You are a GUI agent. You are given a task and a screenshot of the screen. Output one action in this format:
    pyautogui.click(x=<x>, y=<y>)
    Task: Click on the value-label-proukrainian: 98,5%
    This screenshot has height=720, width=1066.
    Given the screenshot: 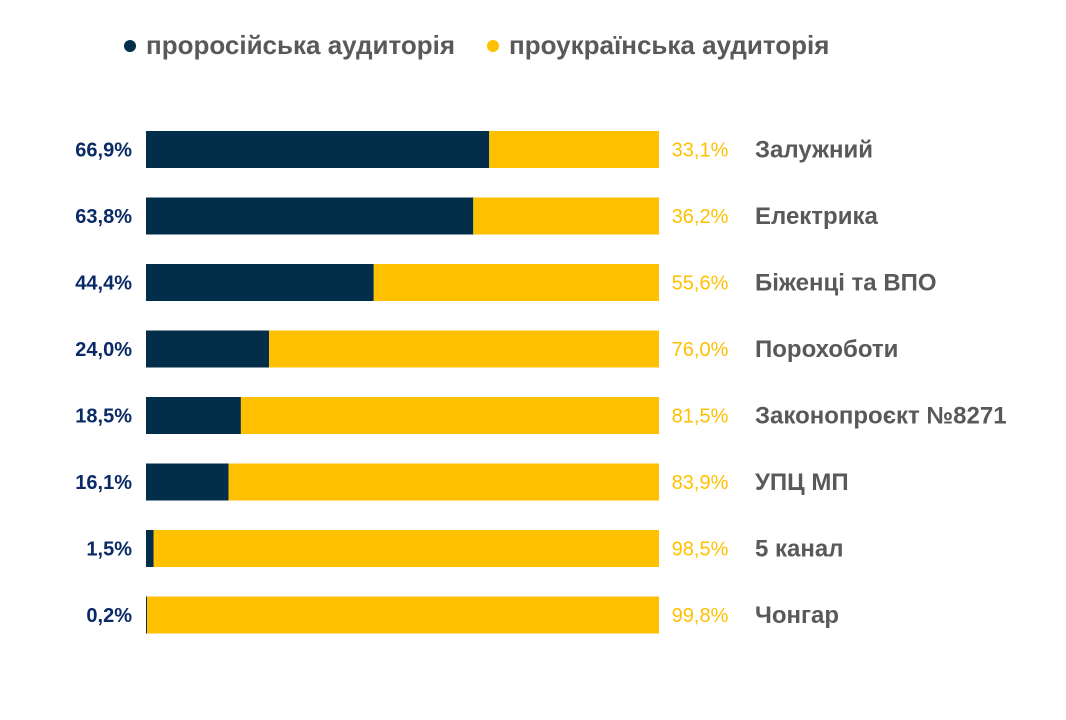 What is the action you would take?
    pyautogui.click(x=700, y=550)
    